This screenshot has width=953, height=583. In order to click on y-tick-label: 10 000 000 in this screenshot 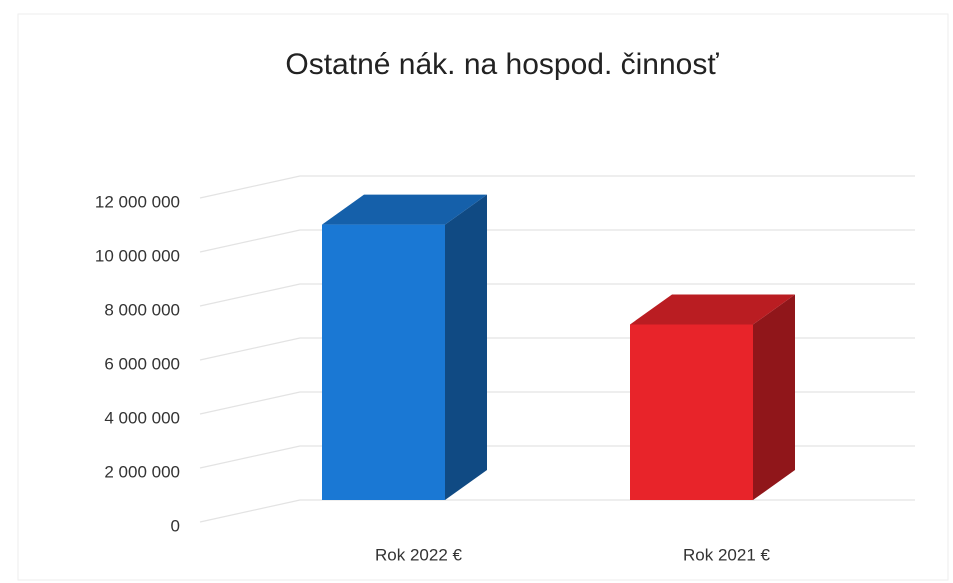, I will do `click(137, 255)`.